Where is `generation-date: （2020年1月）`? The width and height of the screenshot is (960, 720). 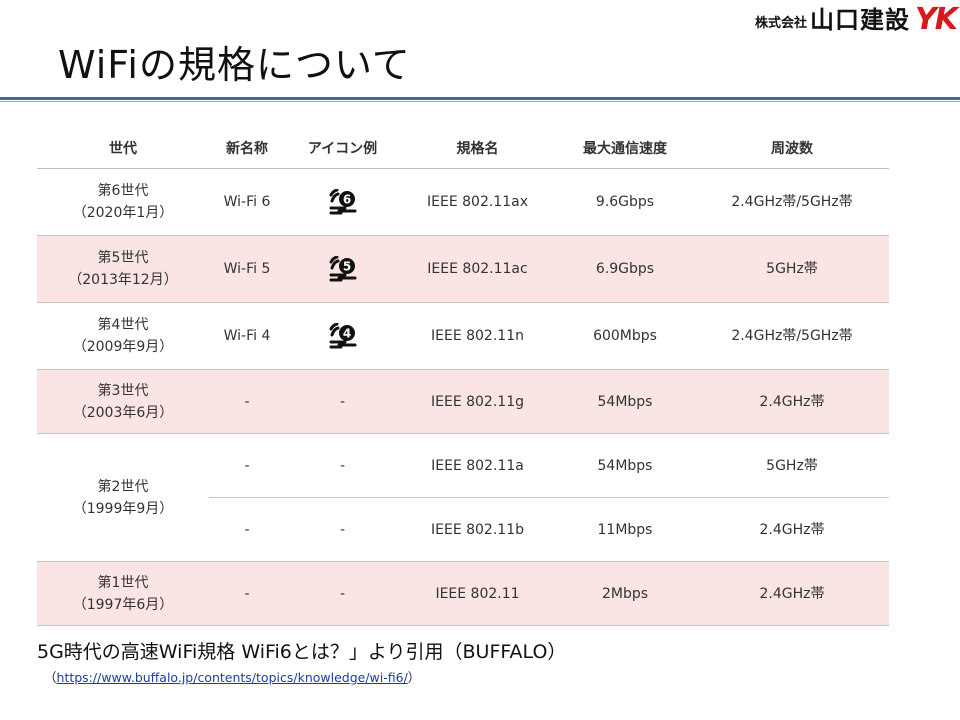 generation-date: （2020年1月） is located at coordinates (123, 213).